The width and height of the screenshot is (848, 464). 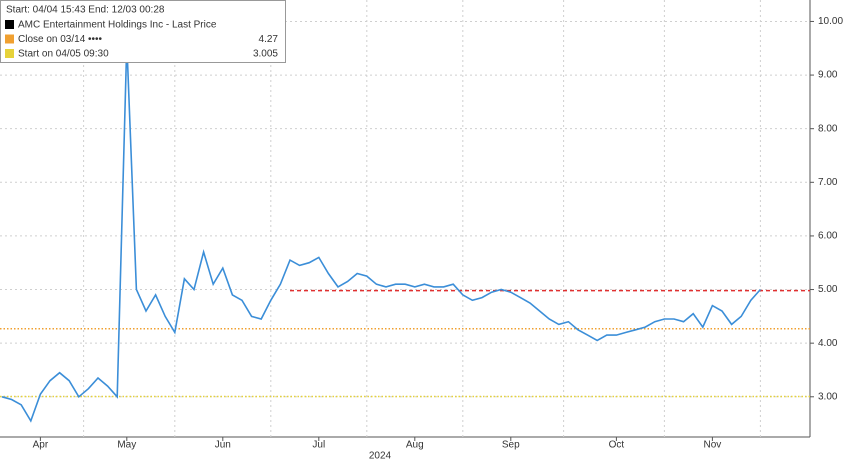 What do you see at coordinates (828, 128) in the screenshot?
I see `y-tick-label: 8.00` at bounding box center [828, 128].